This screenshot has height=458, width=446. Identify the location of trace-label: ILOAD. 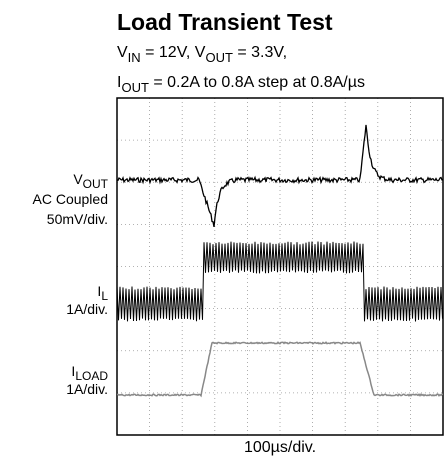
(89, 373).